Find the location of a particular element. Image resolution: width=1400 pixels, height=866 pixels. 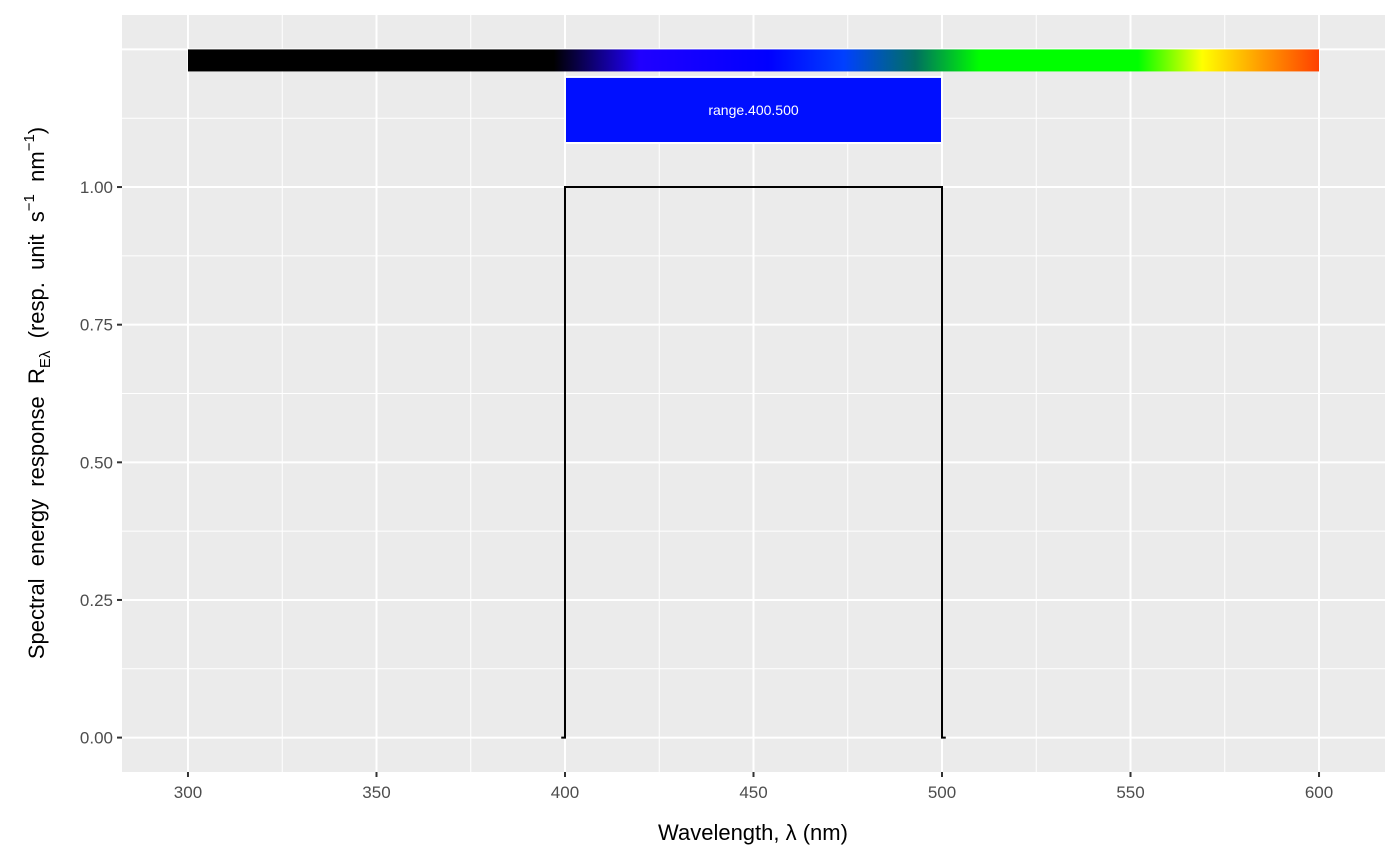

x-tick-label: 300 is located at coordinates (188, 792).